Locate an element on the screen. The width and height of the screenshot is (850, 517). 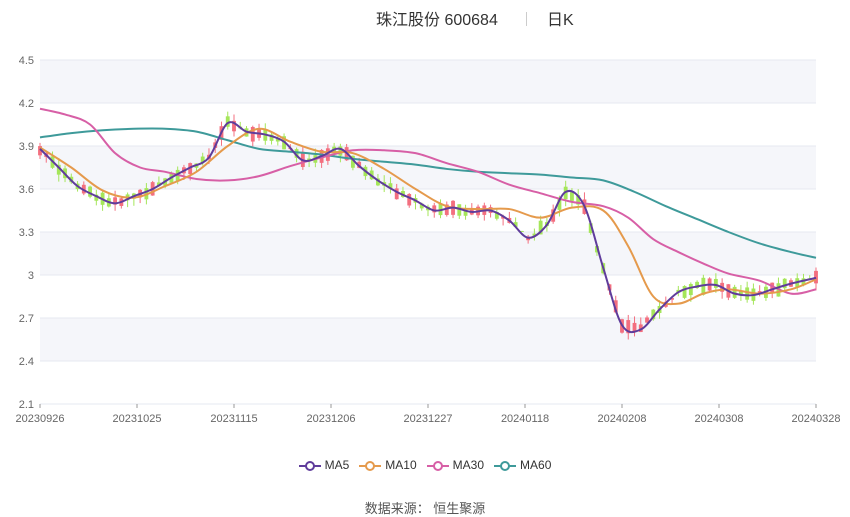
x-tick-label: 20240328 is located at coordinates (816, 419).